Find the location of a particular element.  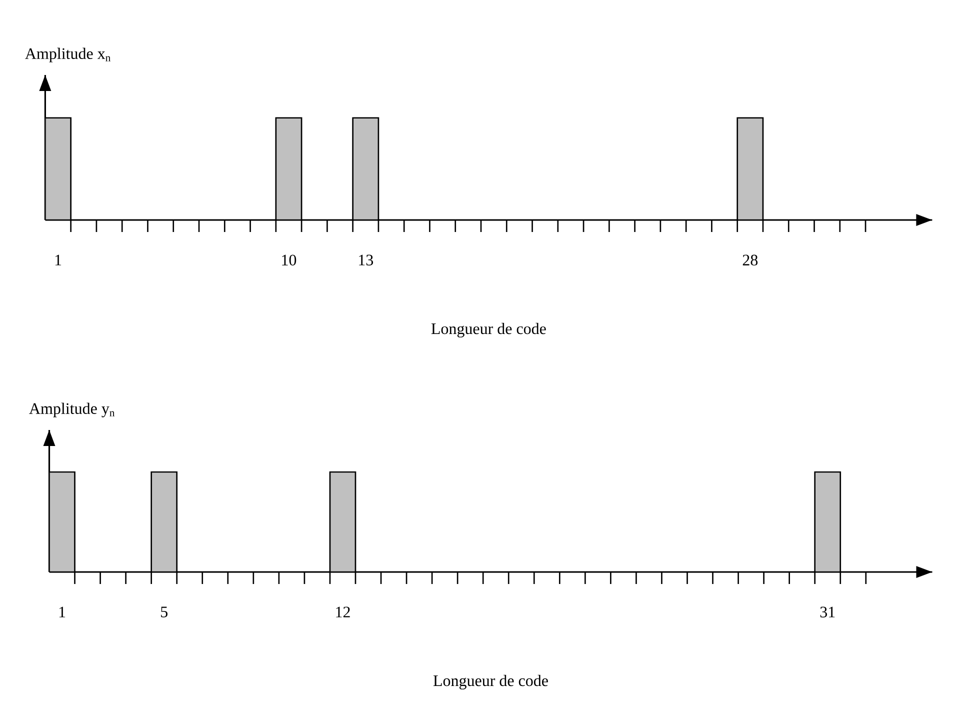

y-axis-title: Amplitude x$_{n}$ is located at coordinates (67, 55).